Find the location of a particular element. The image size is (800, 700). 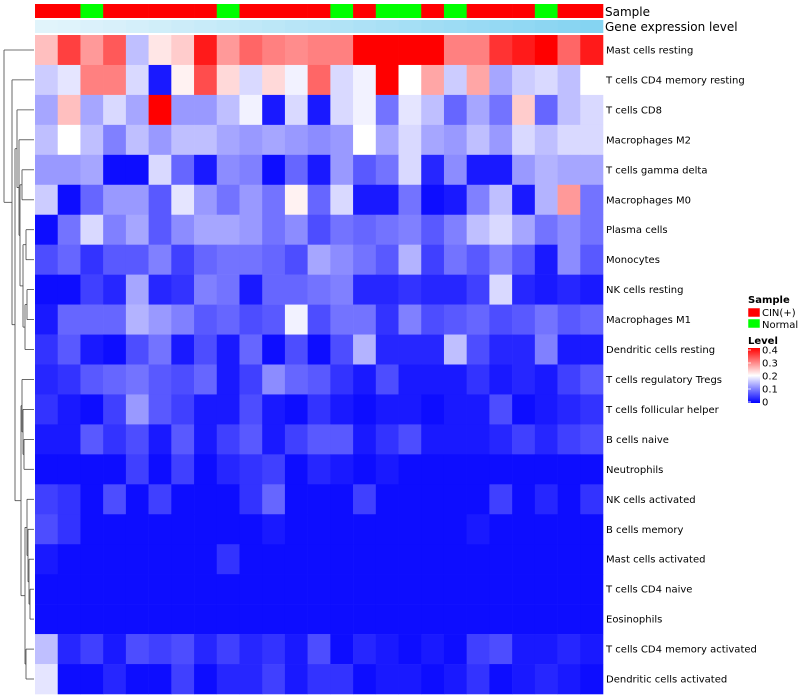

row-label: Eosinophils is located at coordinates (634, 620).